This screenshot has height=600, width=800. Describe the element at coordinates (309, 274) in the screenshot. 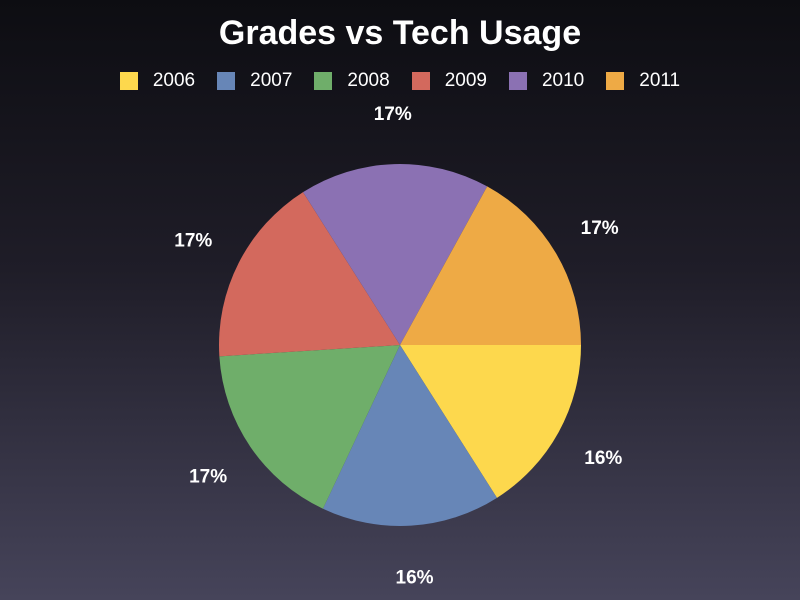

I see `pie-slice-2009` at that location.